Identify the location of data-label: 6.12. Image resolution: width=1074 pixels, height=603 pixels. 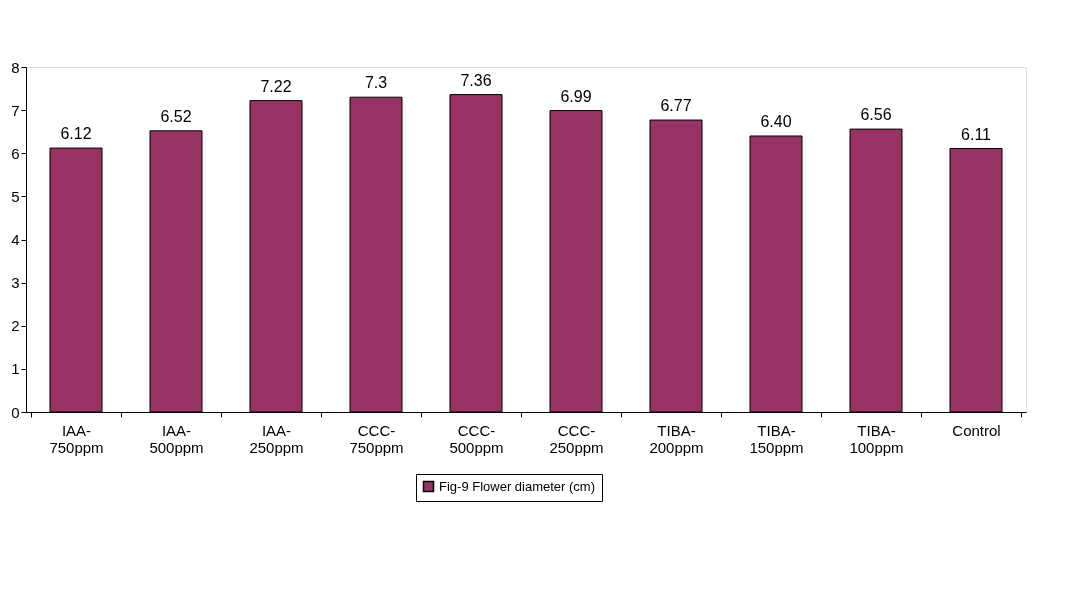
(76, 134).